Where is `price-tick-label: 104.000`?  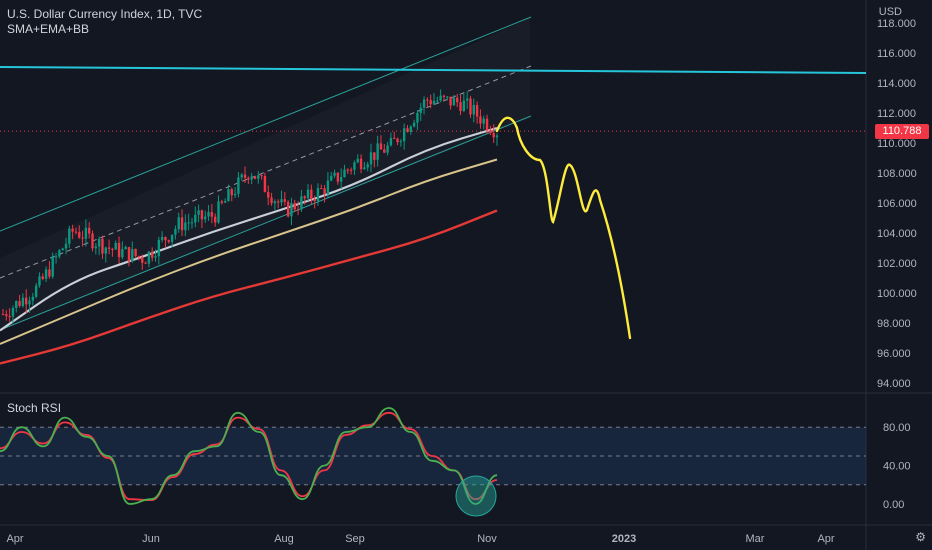 price-tick-label: 104.000 is located at coordinates (897, 234).